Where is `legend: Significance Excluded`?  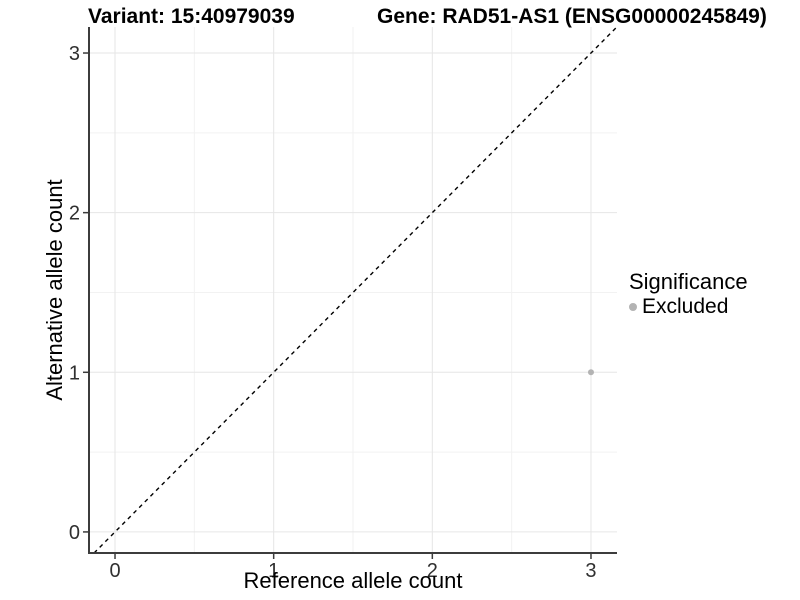 legend: Significance Excluded is located at coordinates (688, 294).